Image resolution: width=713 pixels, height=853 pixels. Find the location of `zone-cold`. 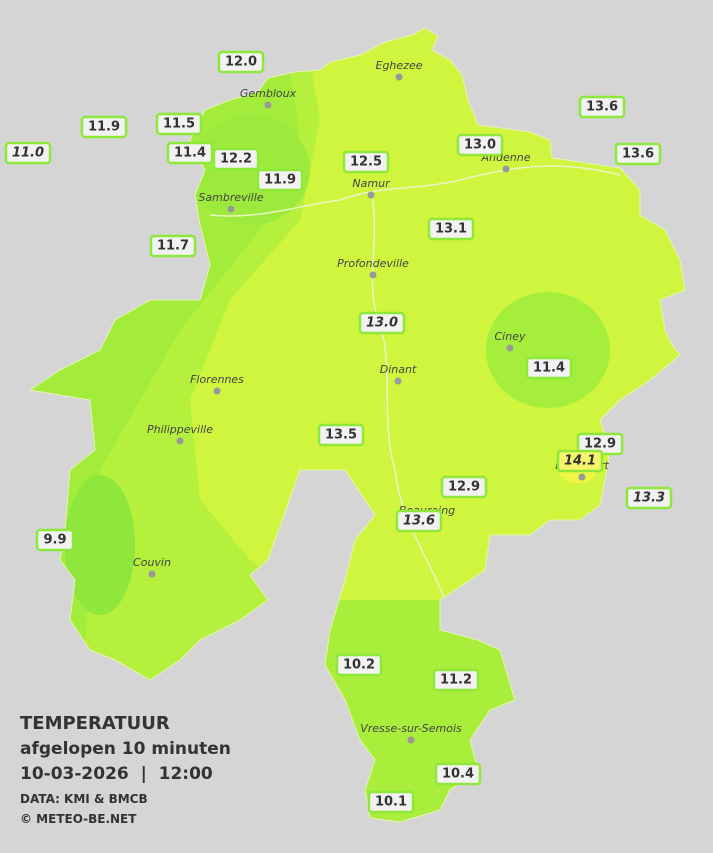

zone-cold is located at coordinates (100, 545).